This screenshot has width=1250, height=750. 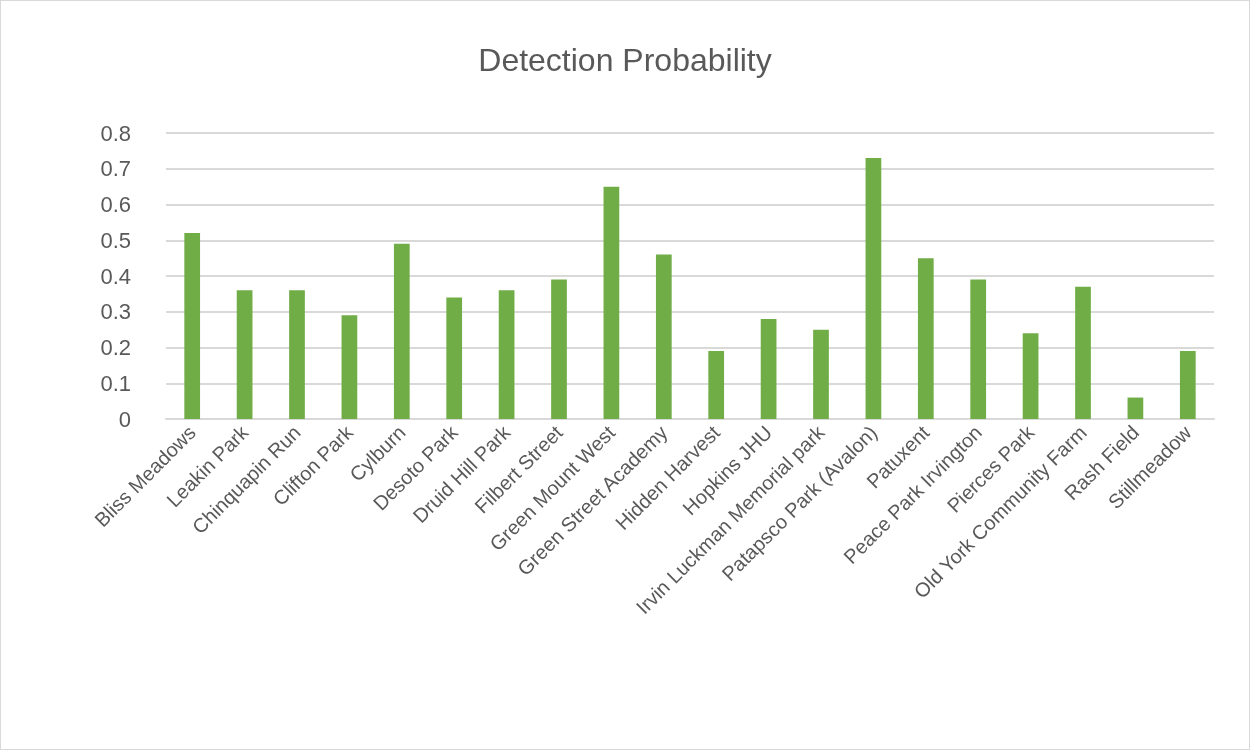 I want to click on y-tick-label: 0.3, so click(x=115, y=312).